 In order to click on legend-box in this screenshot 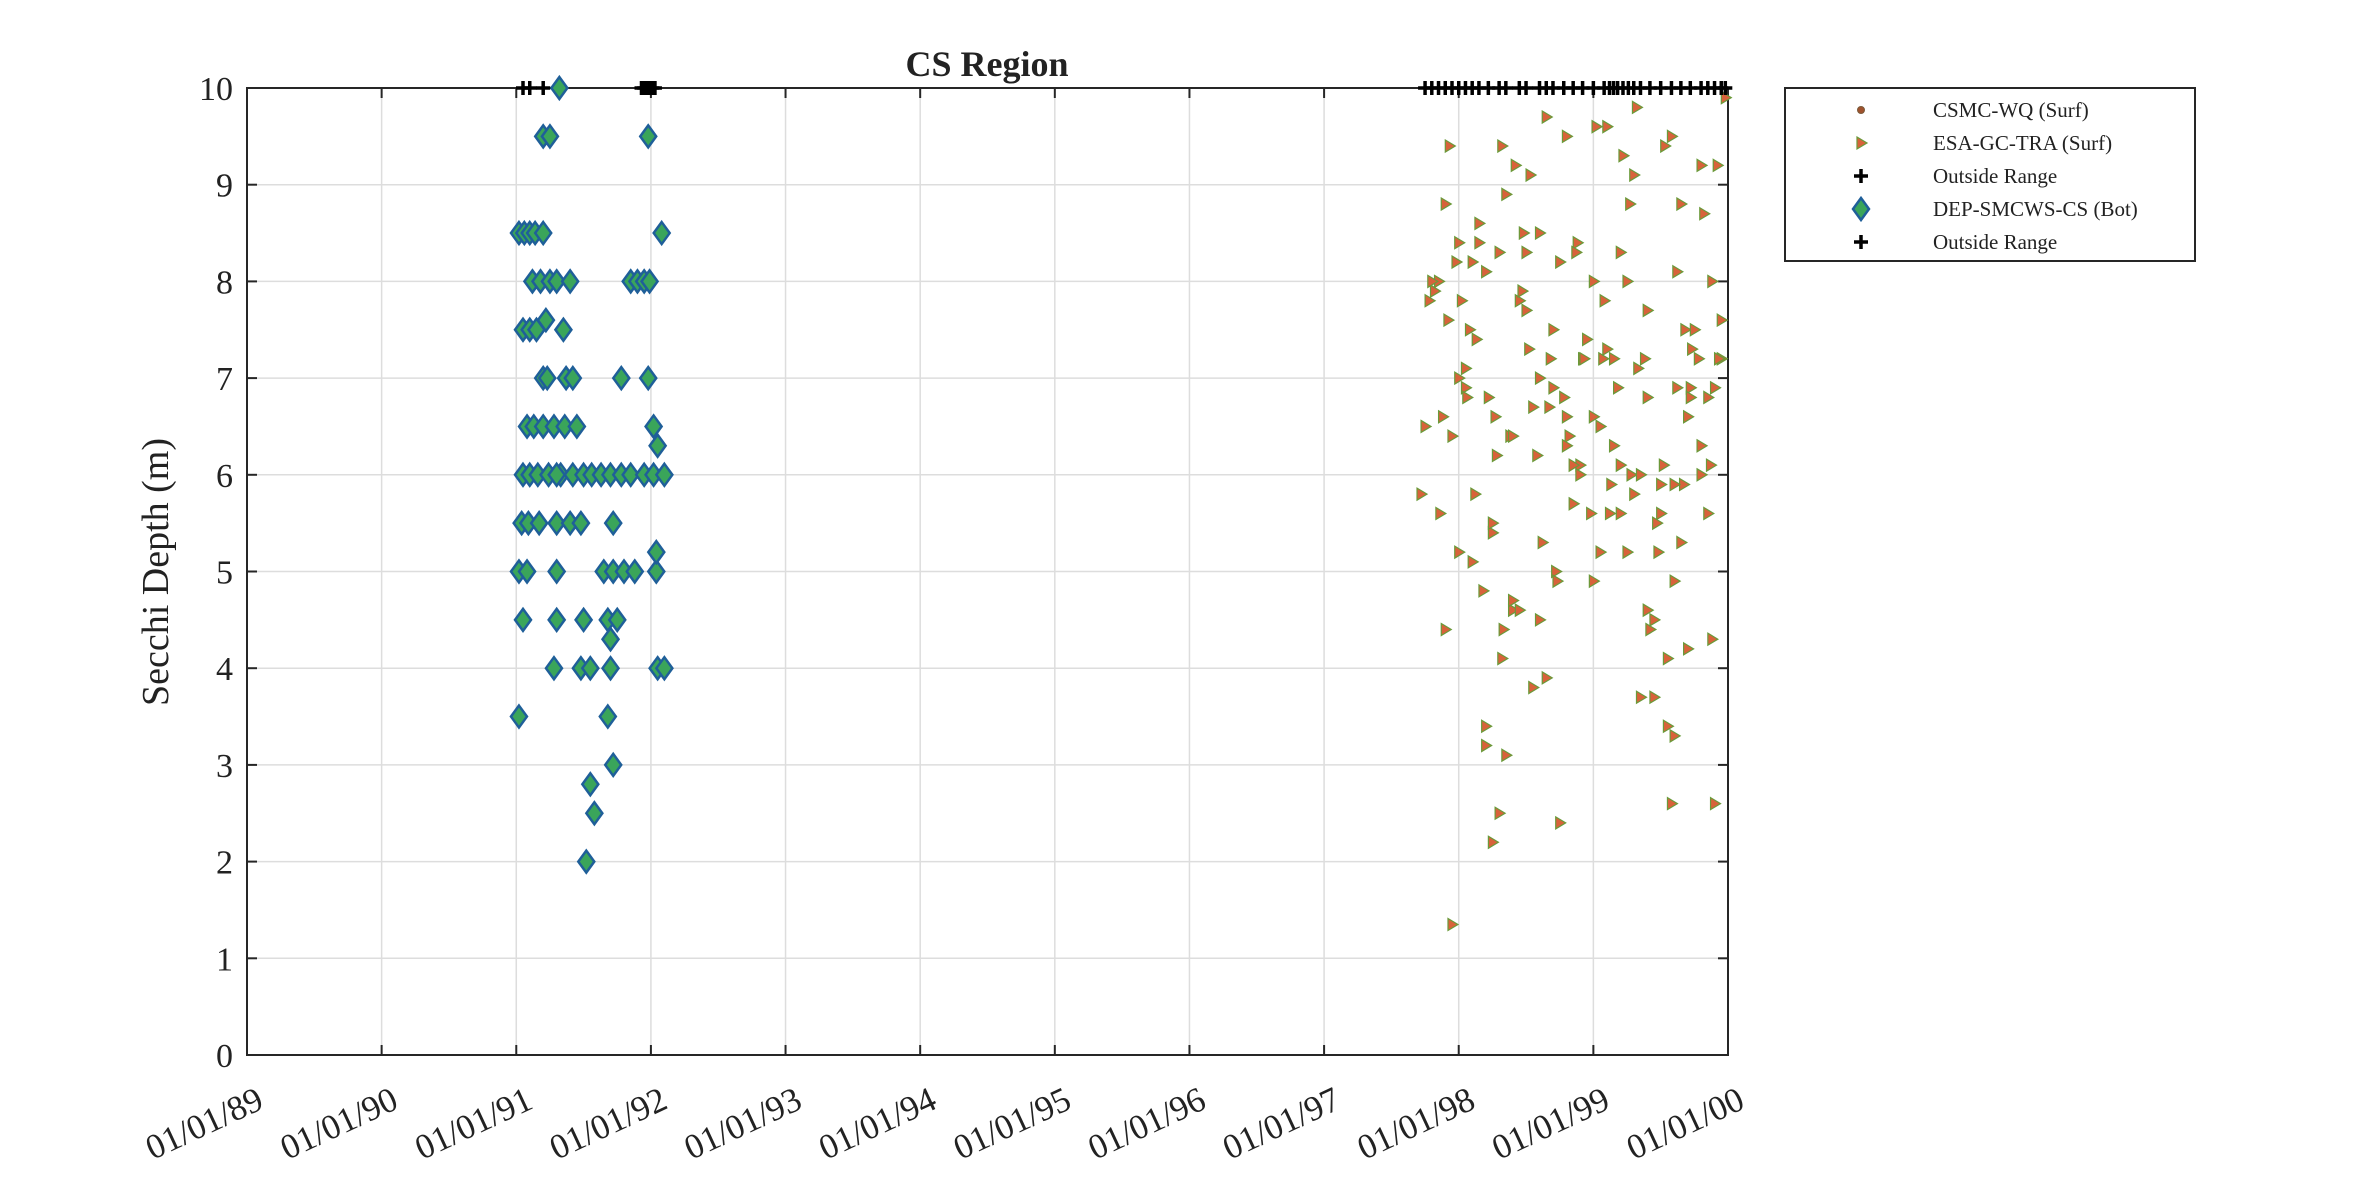, I will do `click(1990, 174)`.